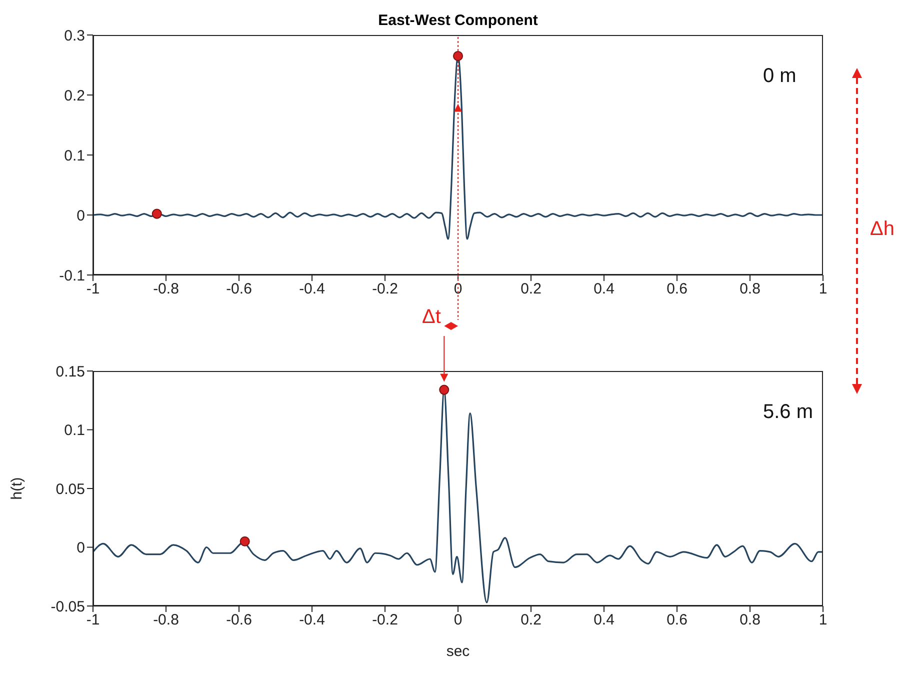 The height and width of the screenshot is (673, 905). What do you see at coordinates (74, 95) in the screenshot?
I see `y-tick-label: 0.2` at bounding box center [74, 95].